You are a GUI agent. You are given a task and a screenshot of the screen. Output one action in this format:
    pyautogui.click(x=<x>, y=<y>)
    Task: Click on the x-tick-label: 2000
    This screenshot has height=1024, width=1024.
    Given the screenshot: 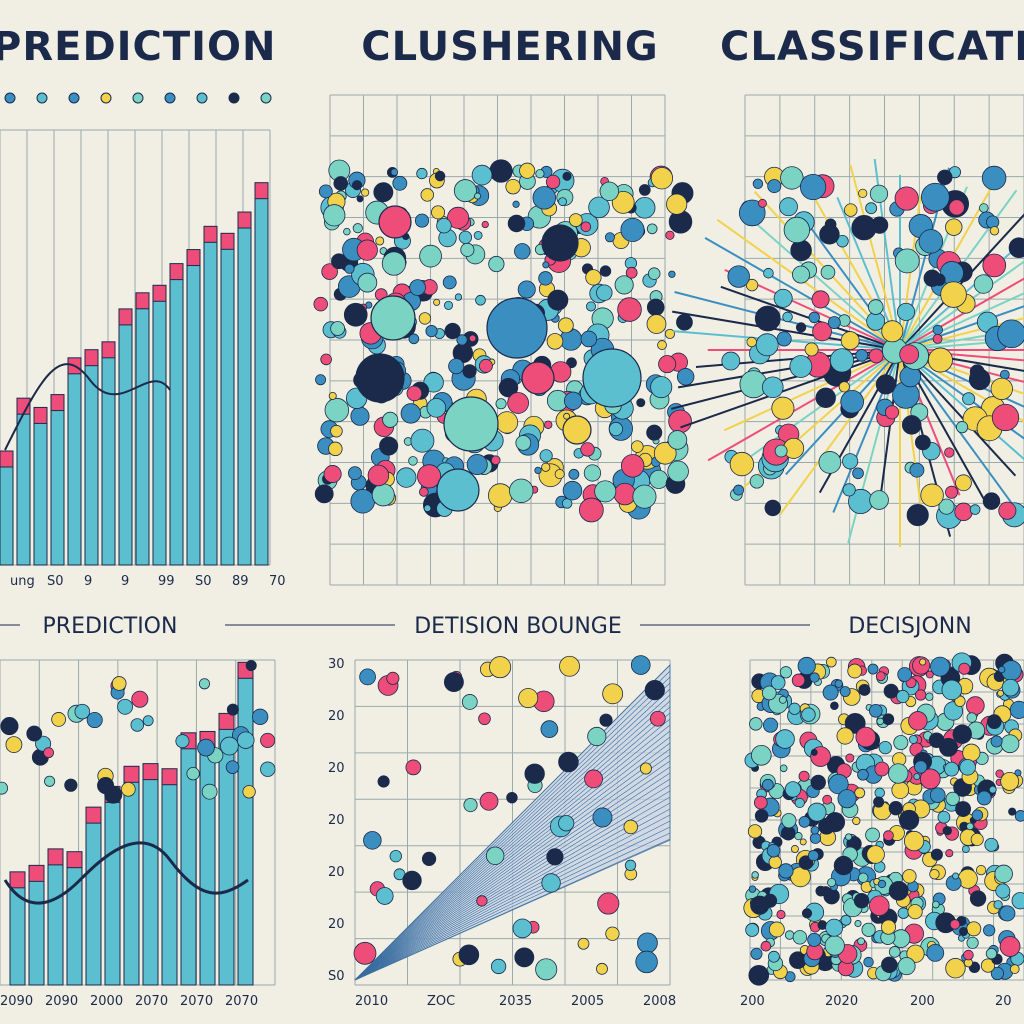 What is the action you would take?
    pyautogui.click(x=106, y=1001)
    